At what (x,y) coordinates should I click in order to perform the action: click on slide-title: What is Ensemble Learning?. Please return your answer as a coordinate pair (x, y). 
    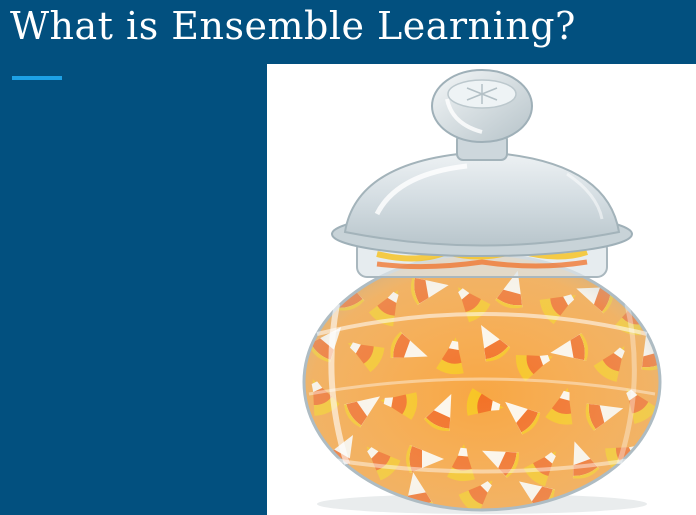
    Looking at the image, I should click on (293, 26).